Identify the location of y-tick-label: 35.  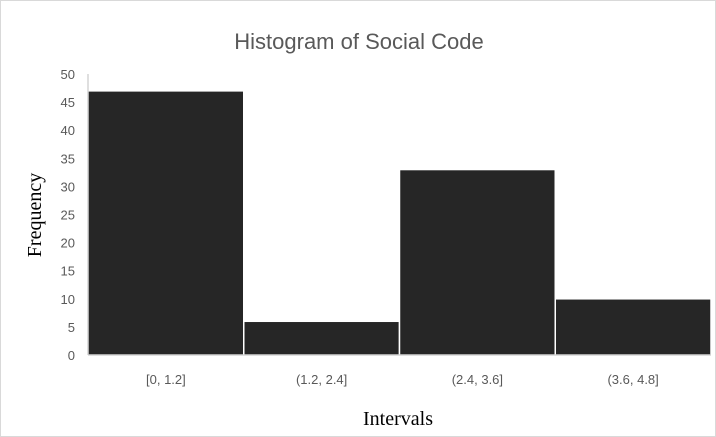
(68, 158).